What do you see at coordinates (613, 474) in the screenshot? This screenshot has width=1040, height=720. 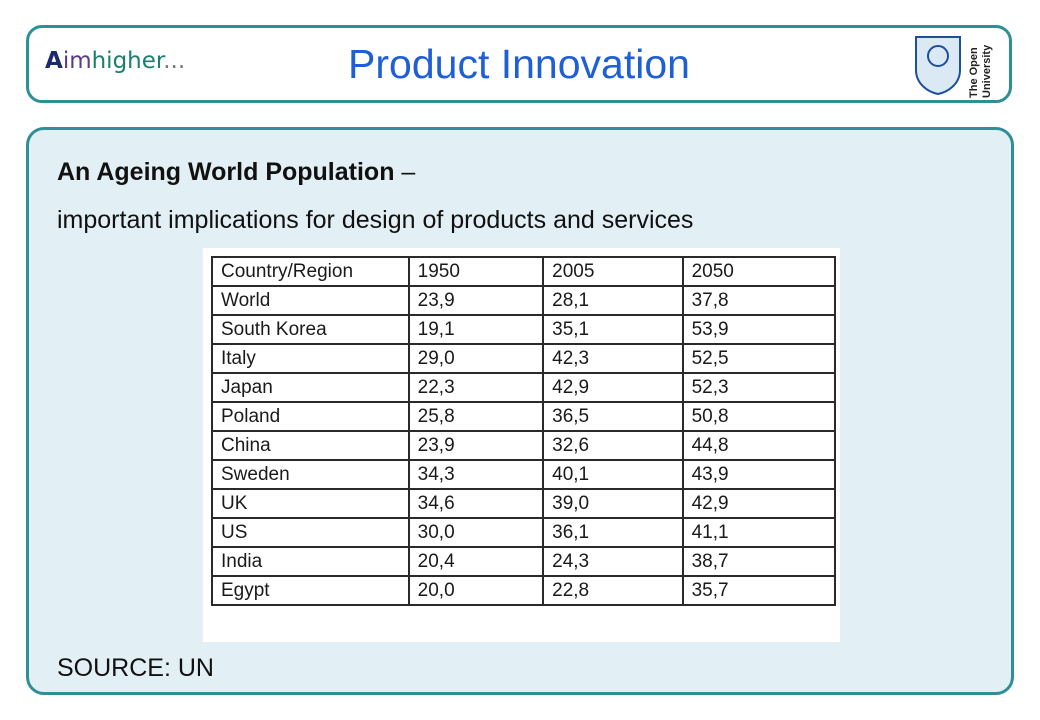 I see `table-cell: 40,1` at bounding box center [613, 474].